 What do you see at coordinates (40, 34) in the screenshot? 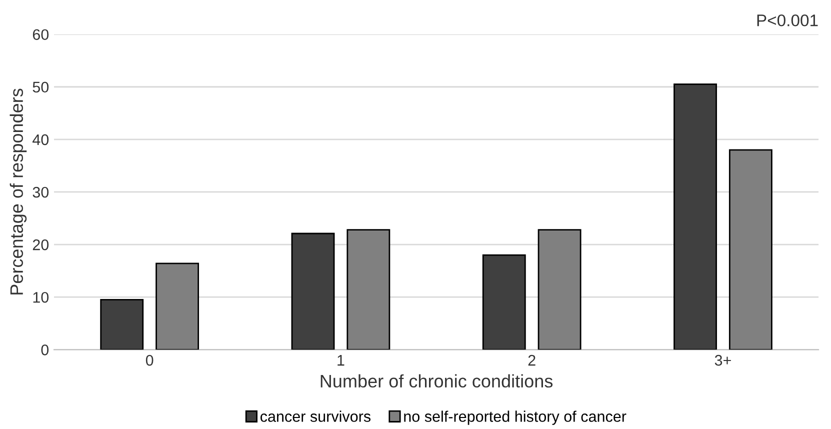
I see `y-tick-label: 60` at bounding box center [40, 34].